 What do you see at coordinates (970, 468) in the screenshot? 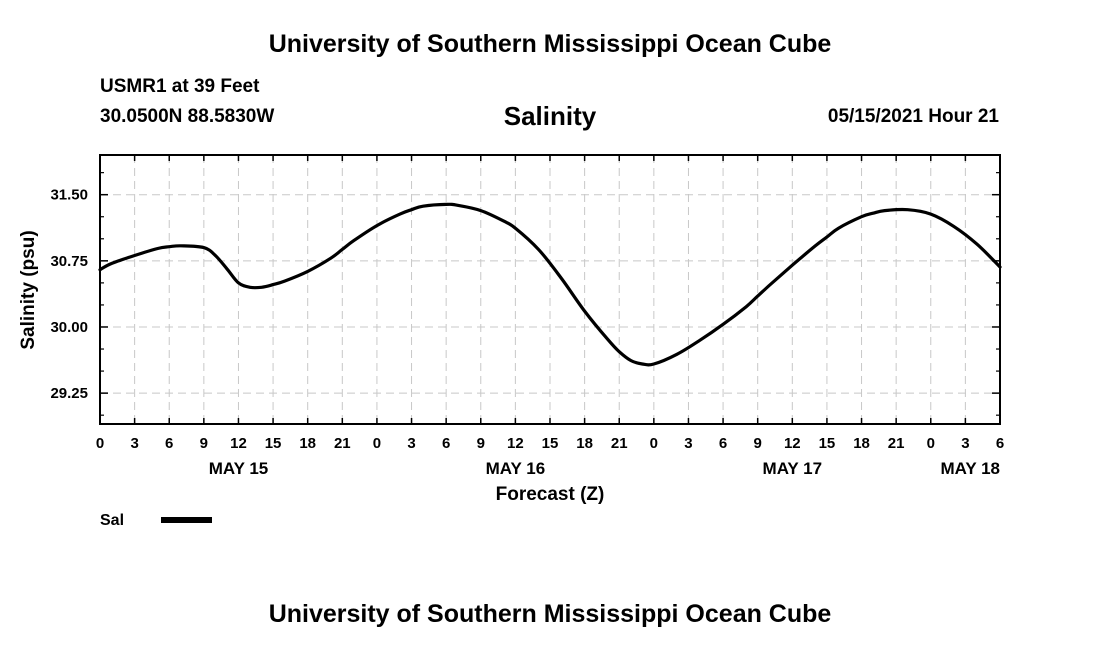
I see `date-label: MAY 18` at bounding box center [970, 468].